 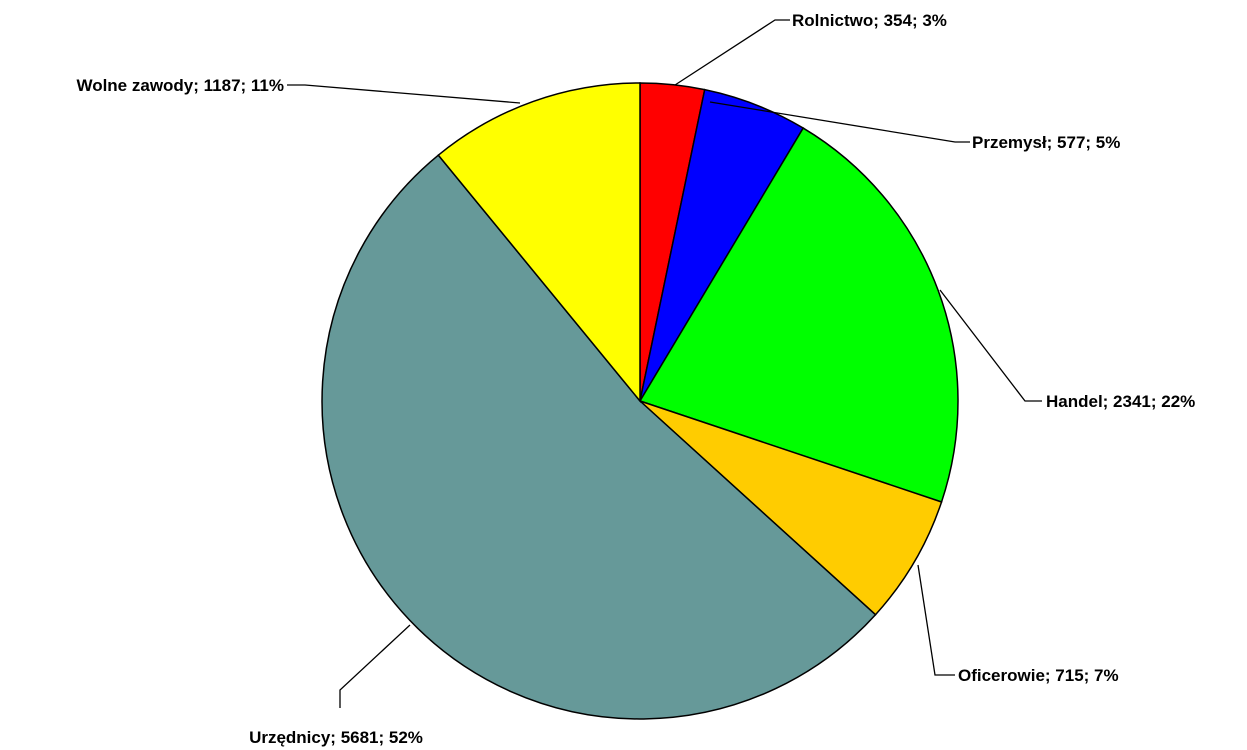 What do you see at coordinates (1120, 401) in the screenshot?
I see `data-label-handel: Handel; 2341; 22%` at bounding box center [1120, 401].